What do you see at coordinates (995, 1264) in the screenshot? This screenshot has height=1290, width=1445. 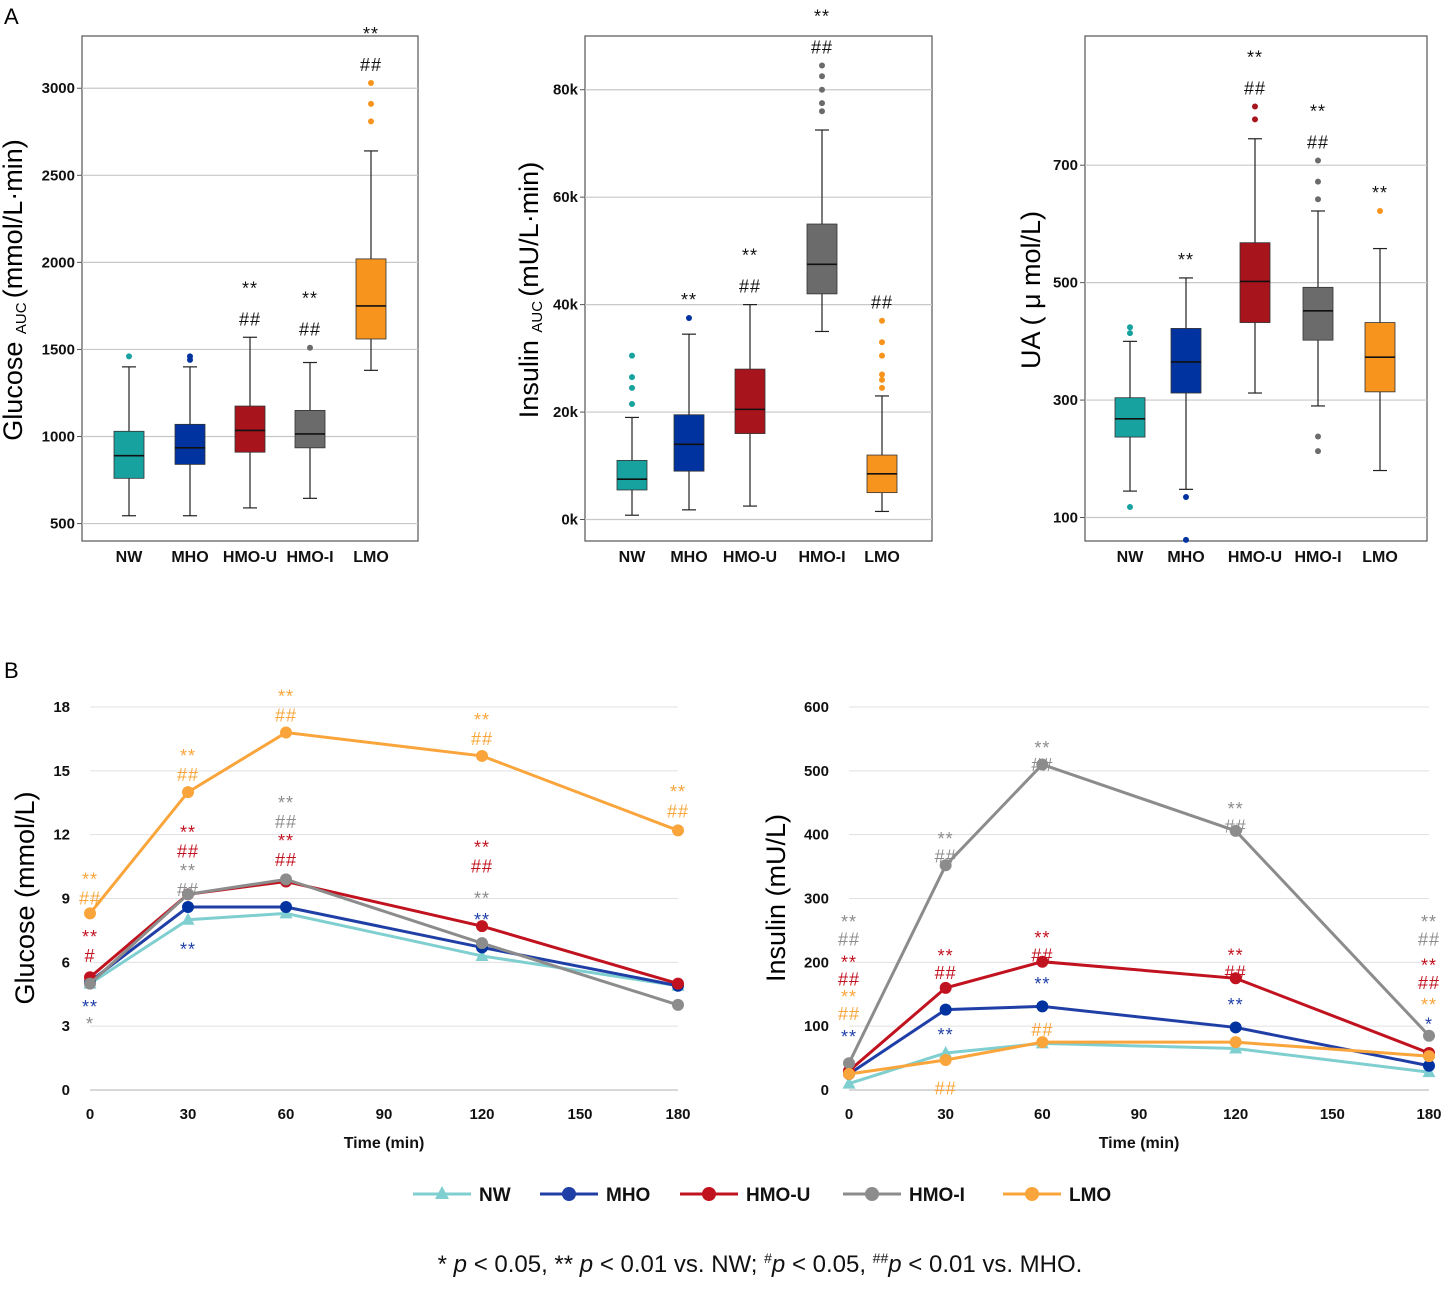 I see `footnote-lt001-mho: < 0.01 vs. MHO.` at bounding box center [995, 1264].